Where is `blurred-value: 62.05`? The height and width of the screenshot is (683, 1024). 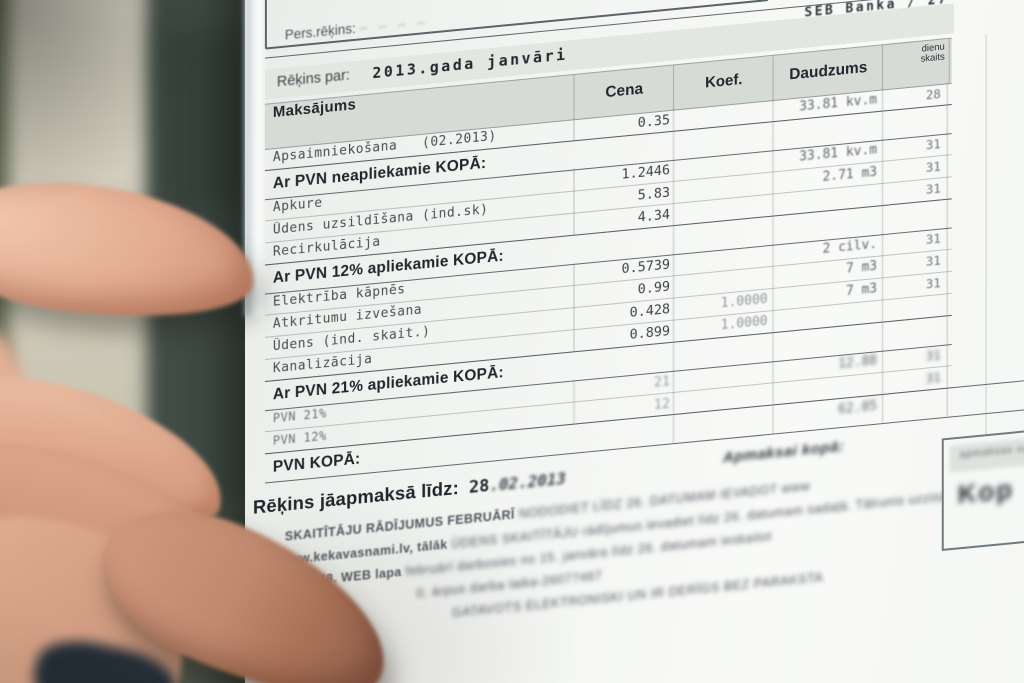 blurred-value: 62.05 is located at coordinates (858, 408).